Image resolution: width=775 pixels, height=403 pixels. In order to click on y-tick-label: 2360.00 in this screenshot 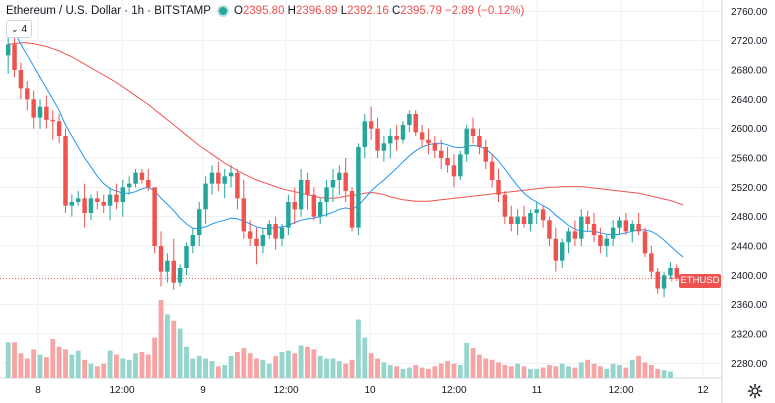, I will do `click(749, 305)`.